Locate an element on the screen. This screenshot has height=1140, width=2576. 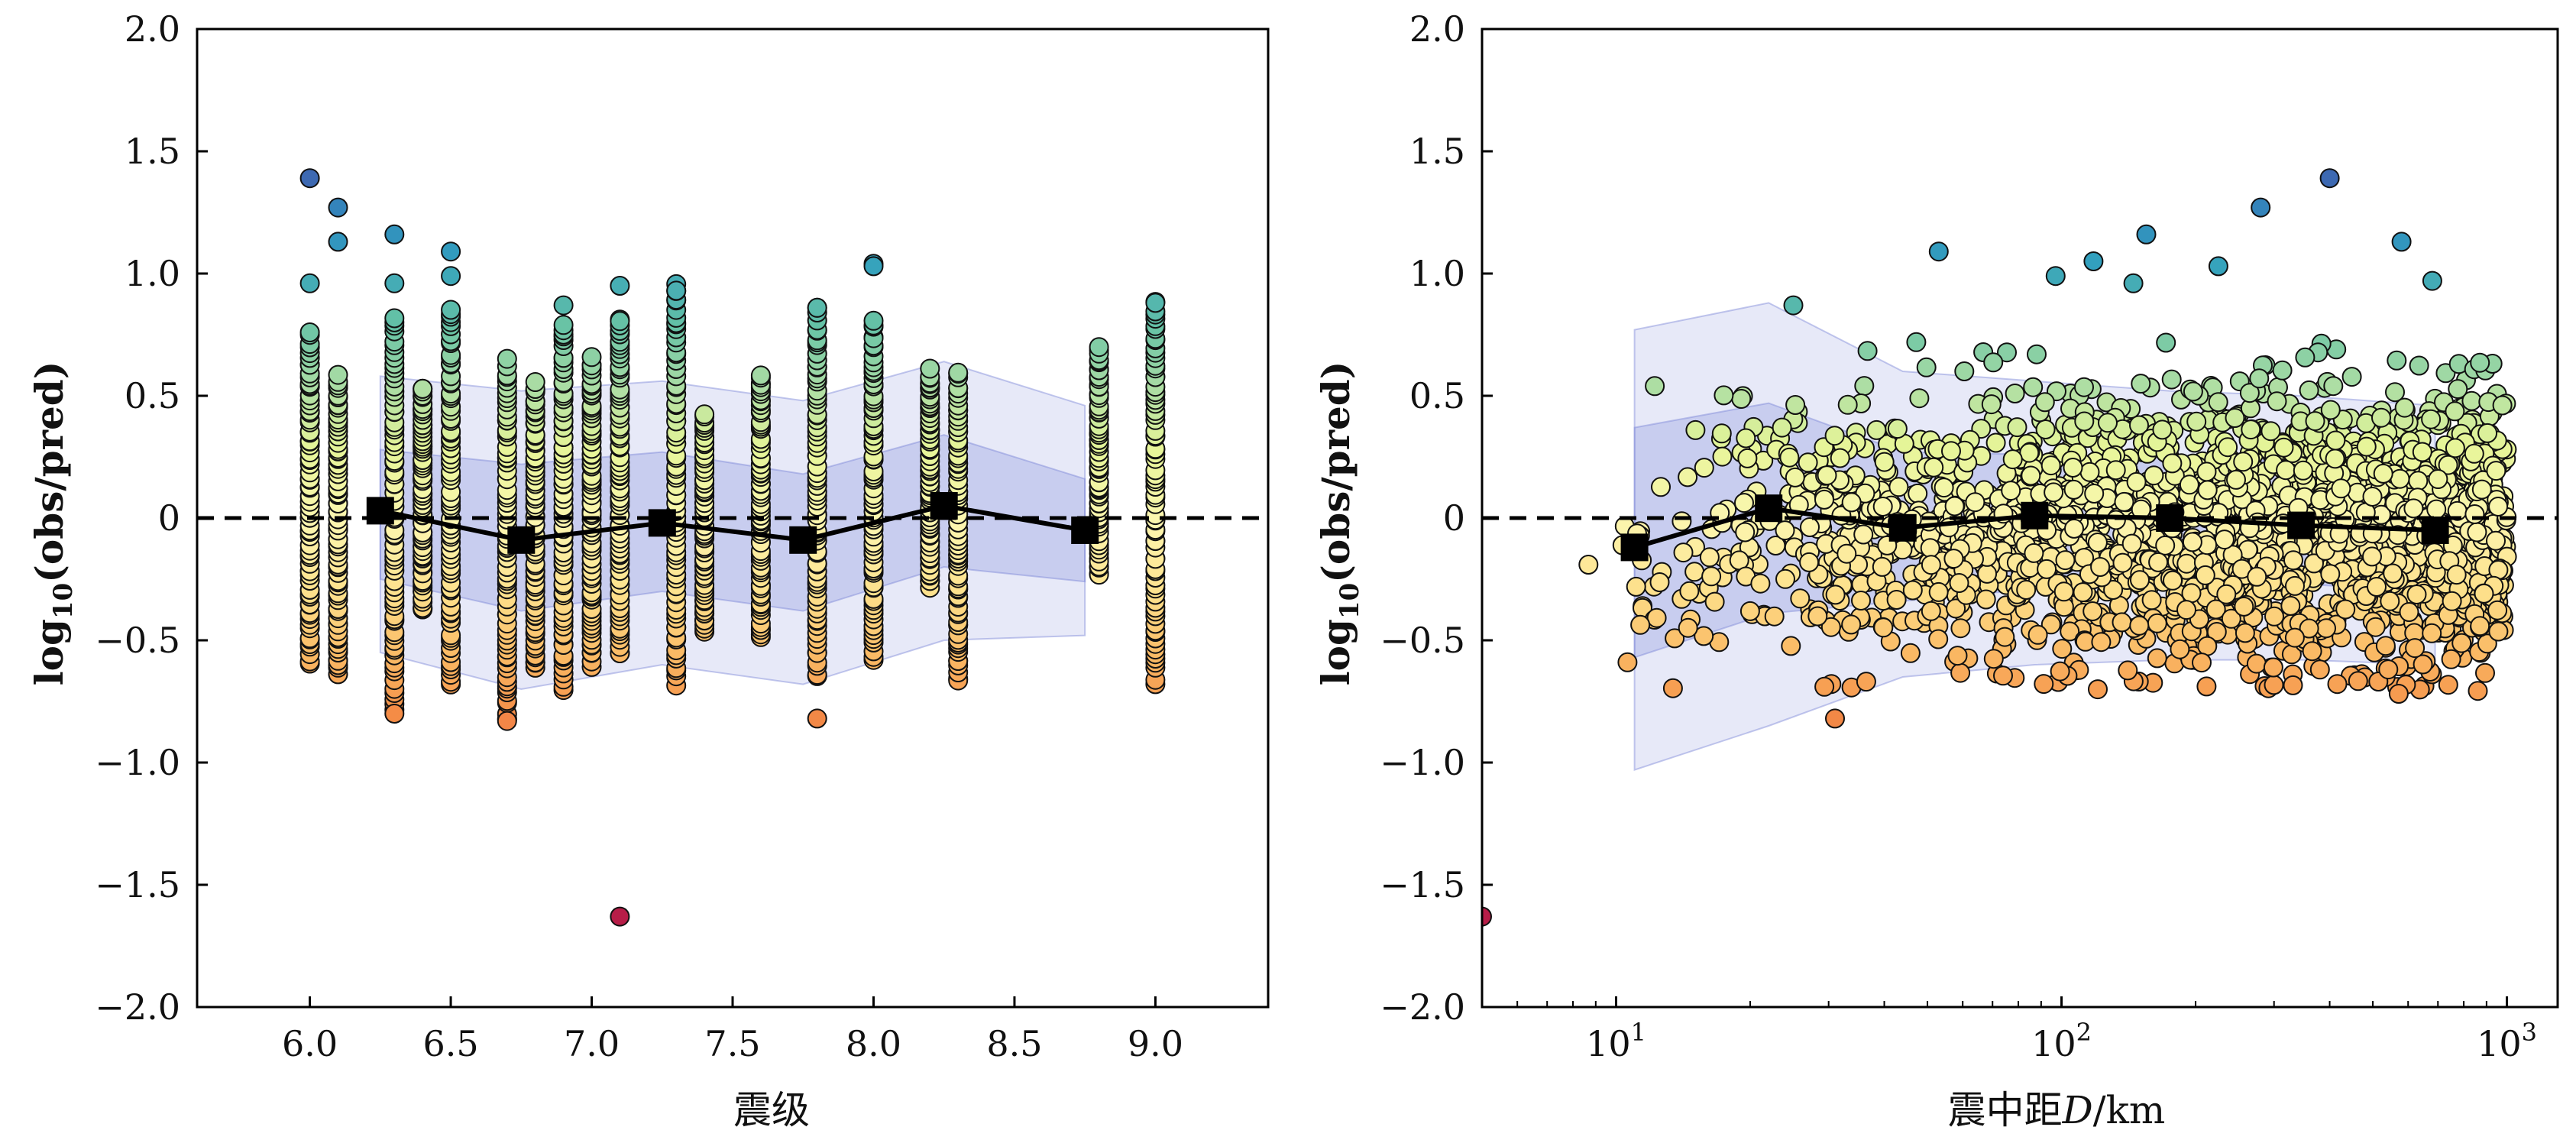
x-axis-label: 震级 is located at coordinates (771, 1110).